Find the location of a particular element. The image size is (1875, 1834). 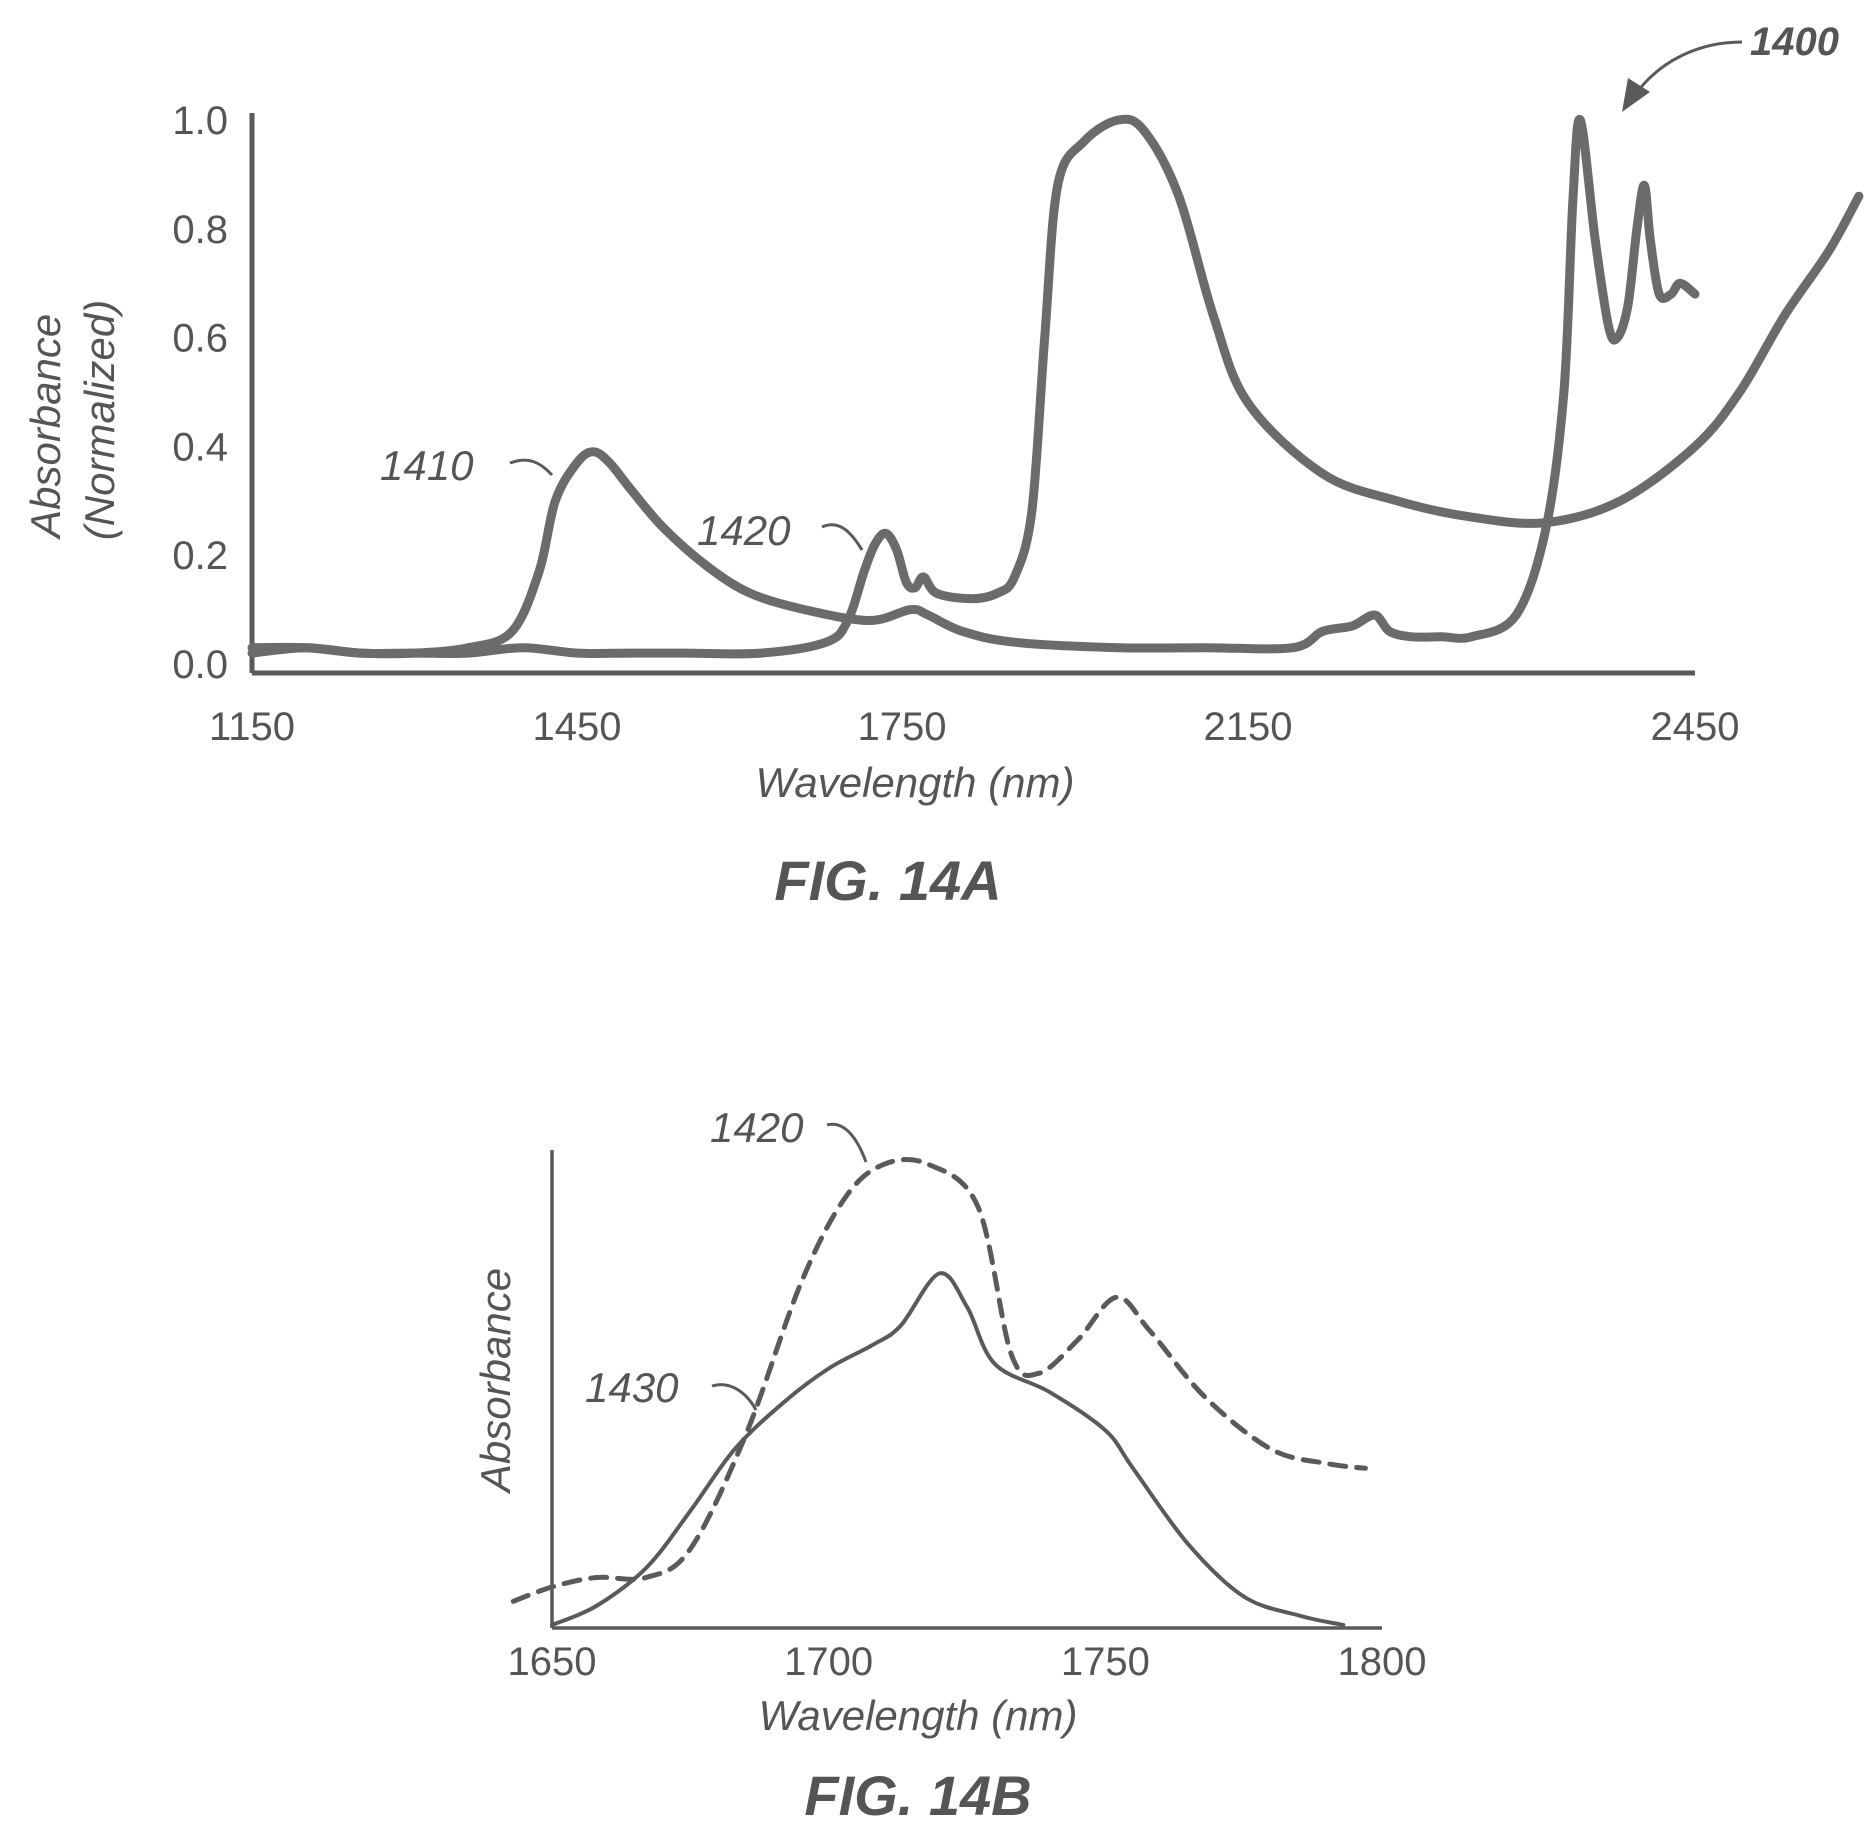

chart-14a-y-tick-0.0: 0.0 is located at coordinates (200, 665).